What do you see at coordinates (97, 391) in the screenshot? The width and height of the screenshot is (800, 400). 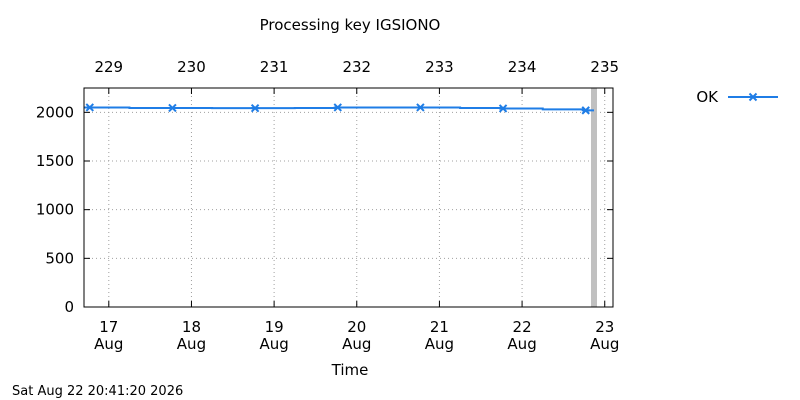 I see `footer-timestamp: Sat Aug 22 20:41:20 2026` at bounding box center [97, 391].